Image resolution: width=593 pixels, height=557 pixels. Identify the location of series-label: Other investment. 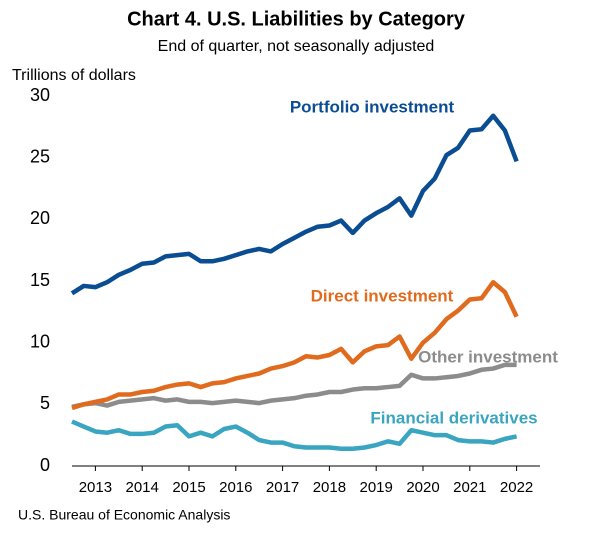
(488, 356).